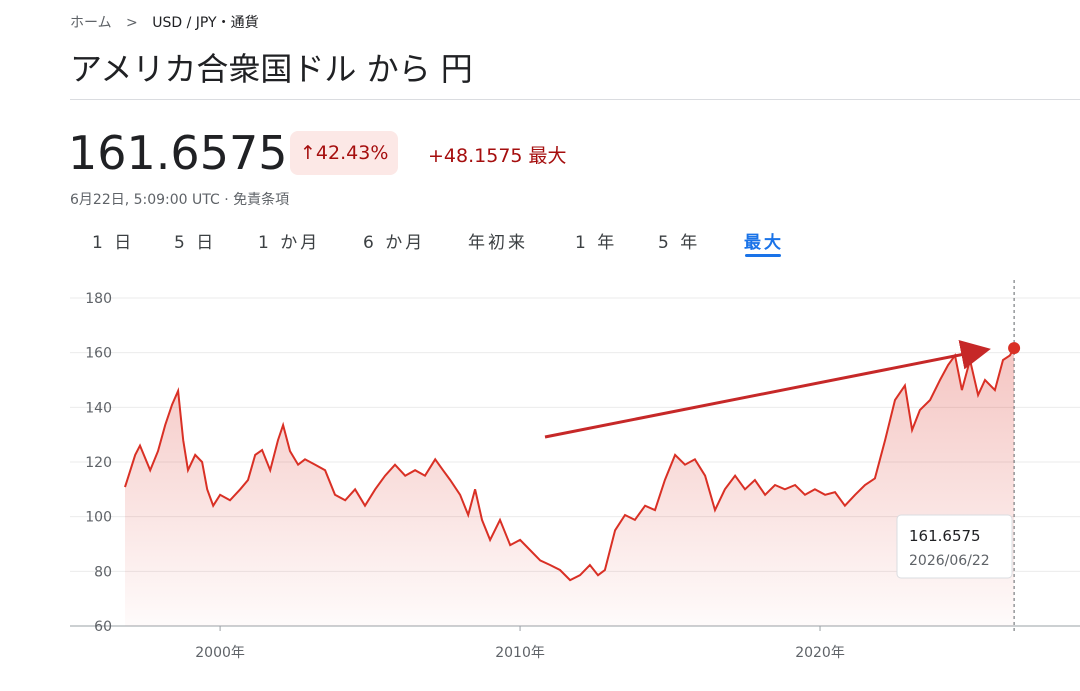  Describe the element at coordinates (520, 653) in the screenshot. I see `x-tick-label: 2010年` at that location.